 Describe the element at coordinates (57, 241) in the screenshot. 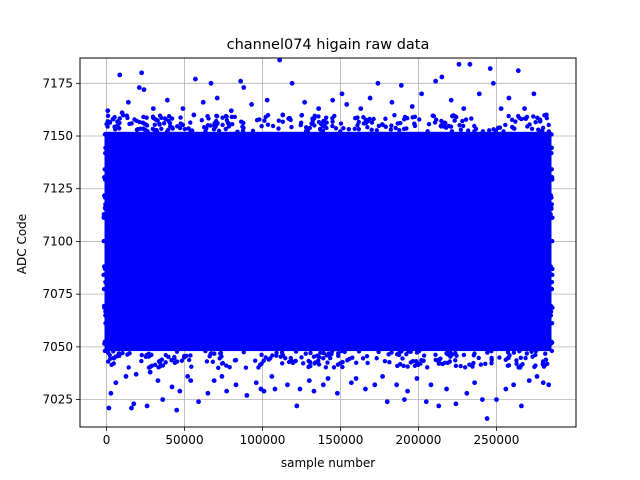

I see `y-tick-label: 7100` at that location.